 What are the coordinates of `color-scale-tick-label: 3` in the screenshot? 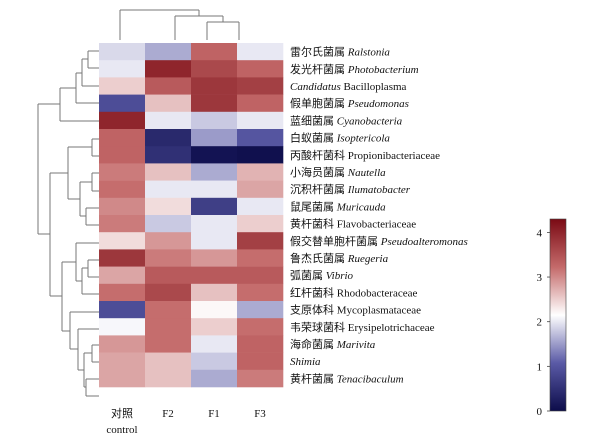 It's located at (540, 278).